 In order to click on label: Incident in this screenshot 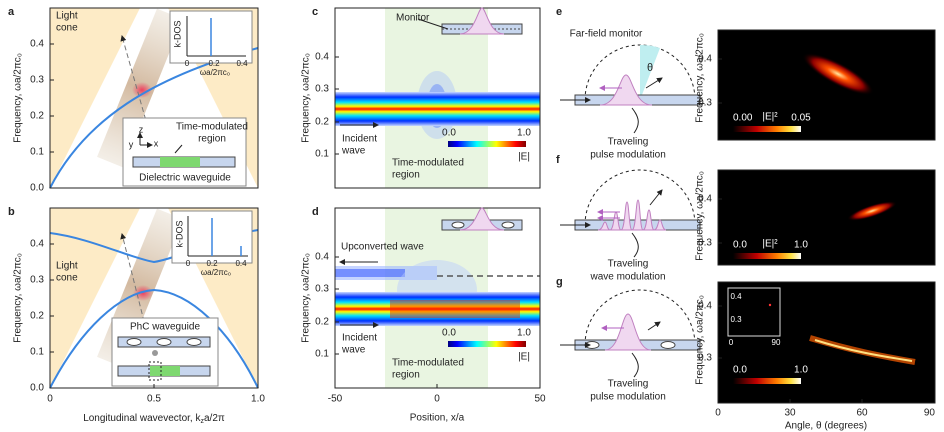, I will do `click(359, 139)`.